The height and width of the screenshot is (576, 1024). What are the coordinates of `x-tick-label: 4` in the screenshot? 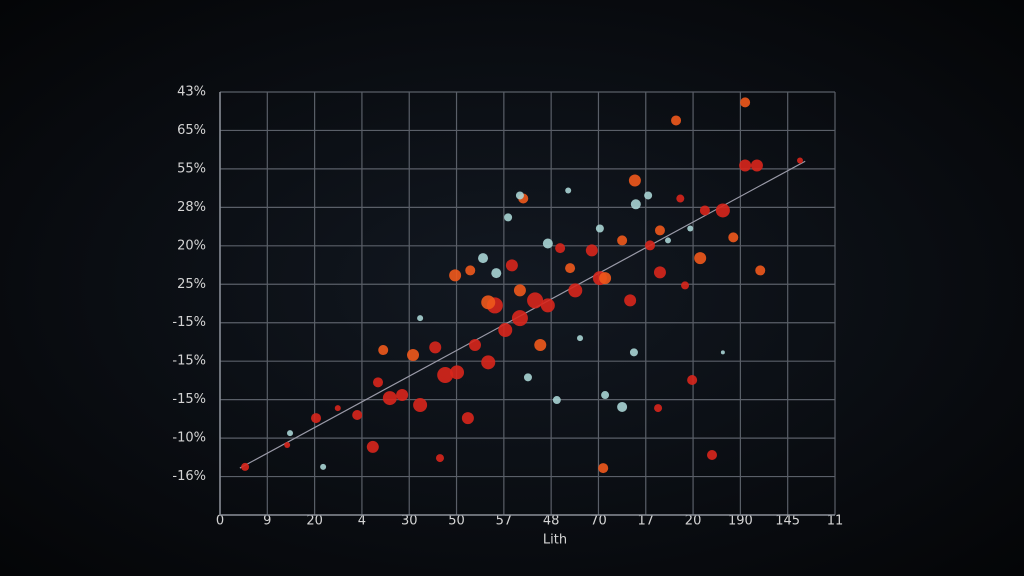 It's located at (362, 521).